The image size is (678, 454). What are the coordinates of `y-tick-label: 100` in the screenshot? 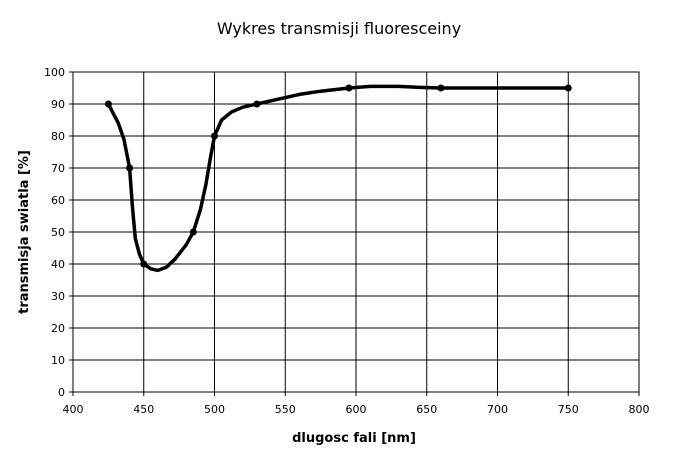 It's located at (54, 72).